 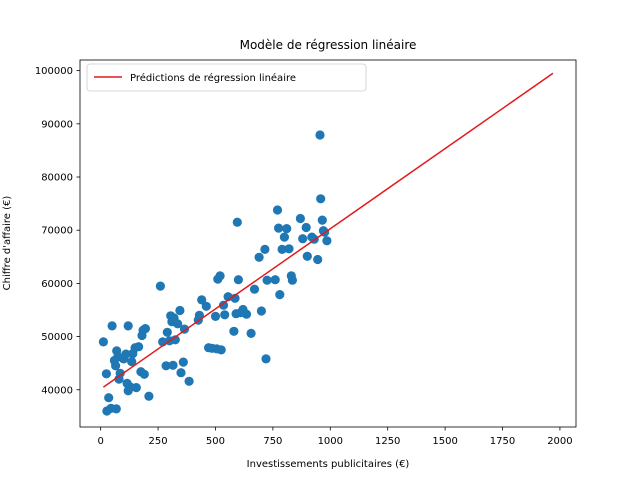 I want to click on x-axis-label: Investissements publicitaires (€), so click(x=328, y=464).